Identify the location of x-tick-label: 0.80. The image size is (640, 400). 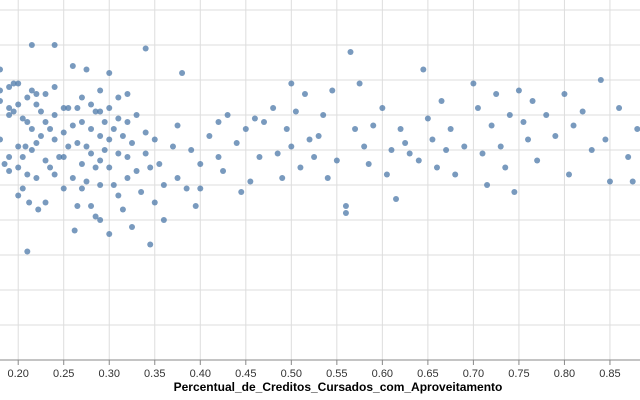
(564, 374).